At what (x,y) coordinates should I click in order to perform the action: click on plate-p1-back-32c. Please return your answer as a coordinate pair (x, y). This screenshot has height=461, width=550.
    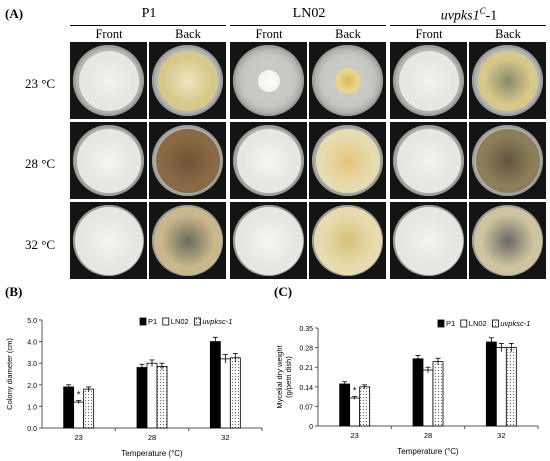
    Looking at the image, I should click on (187, 240).